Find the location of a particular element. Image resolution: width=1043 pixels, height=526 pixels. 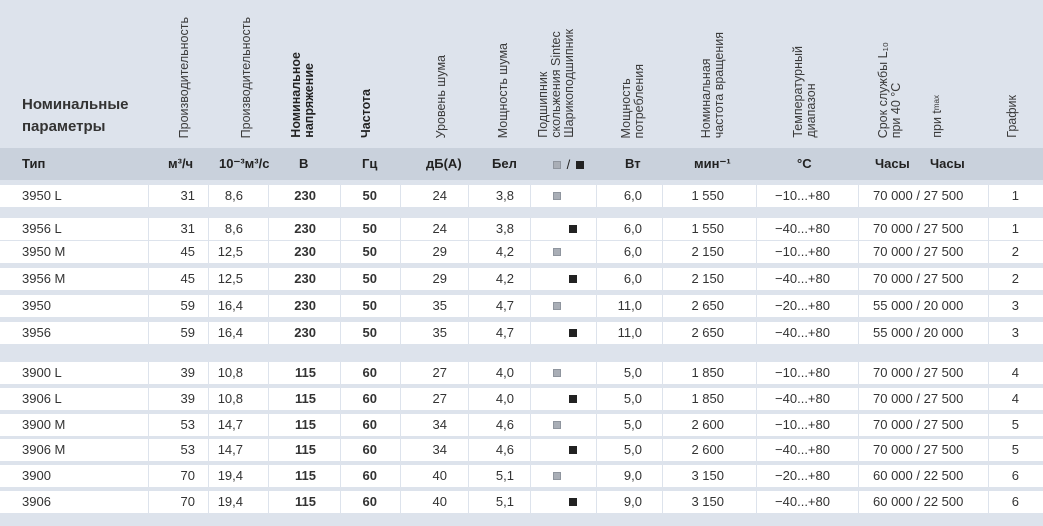

cell-bel: 4,6 is located at coordinates (504, 449).